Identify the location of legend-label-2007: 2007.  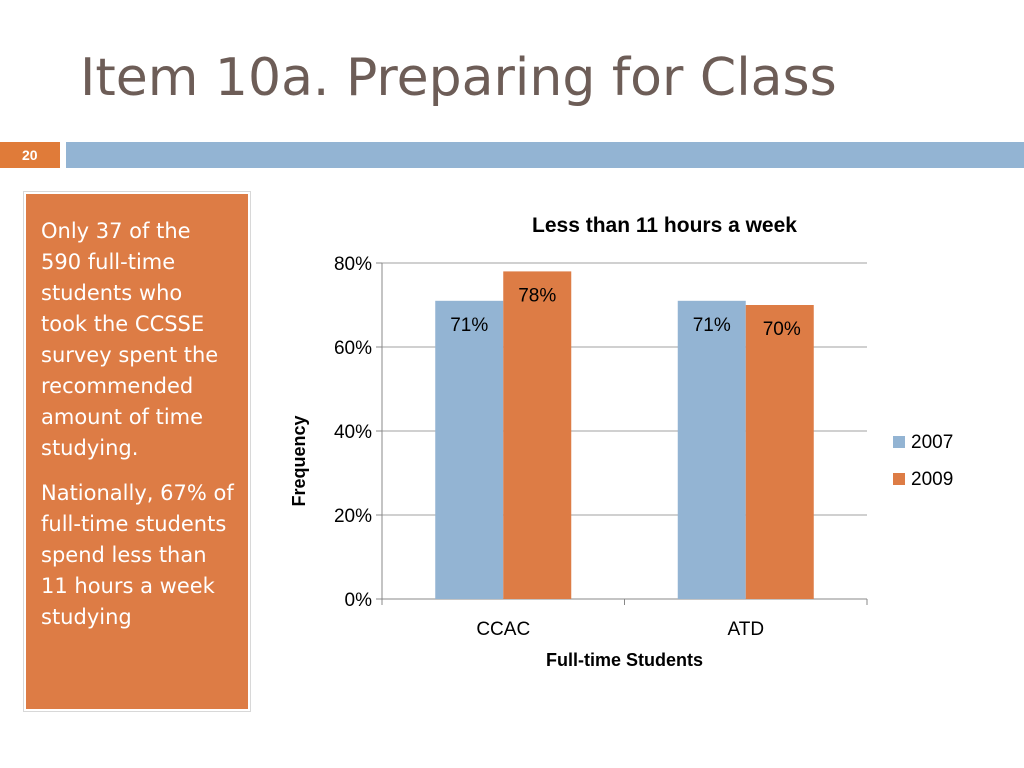
(932, 442).